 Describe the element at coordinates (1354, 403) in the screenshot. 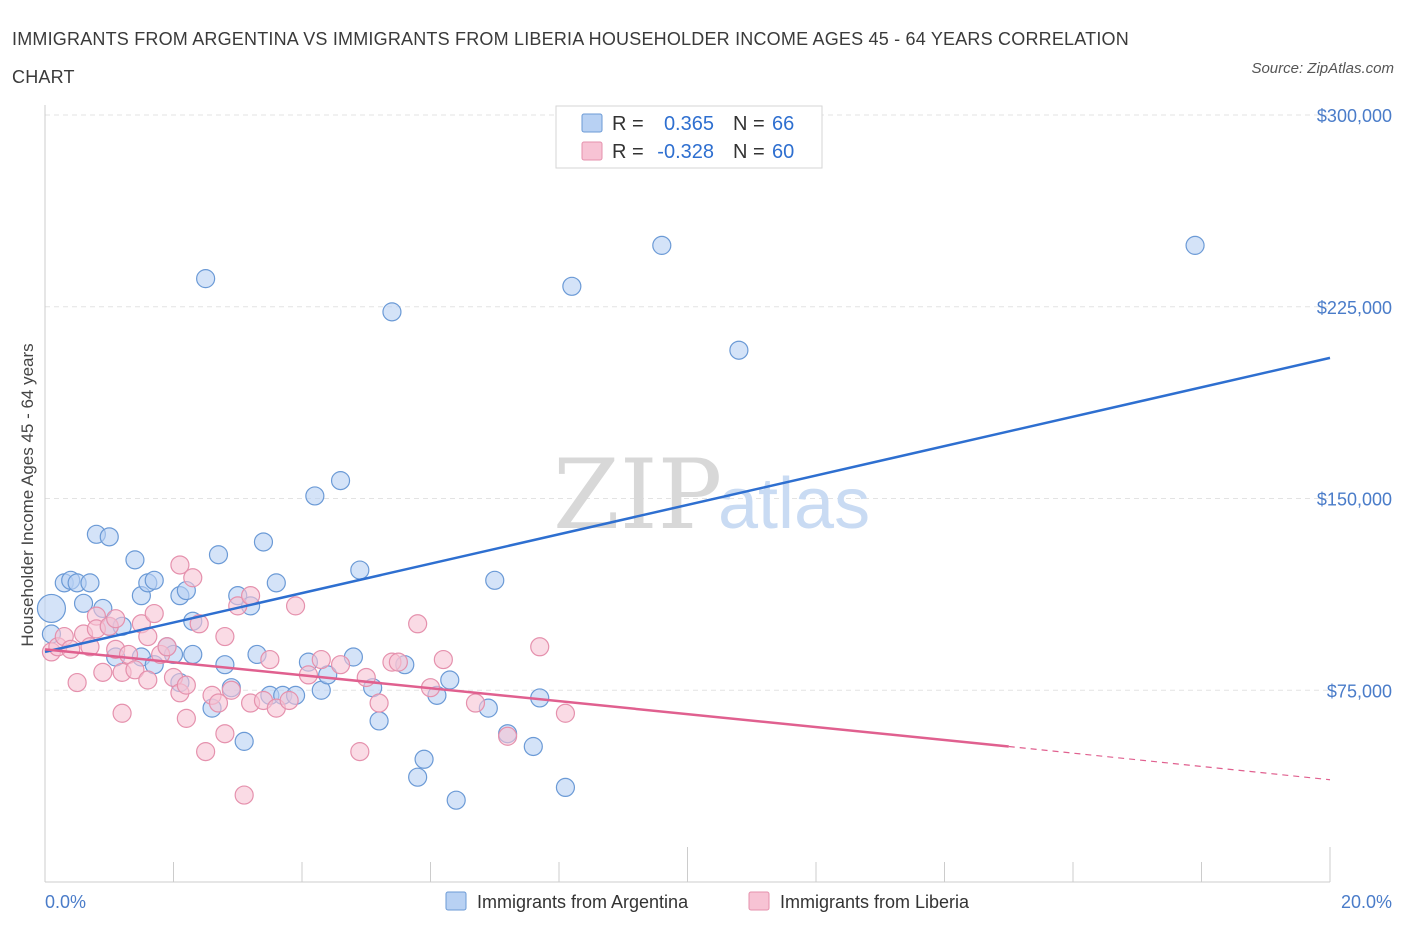

I see `y-tick-labels: $75,000 $150,000 $225,000 $300,000` at that location.